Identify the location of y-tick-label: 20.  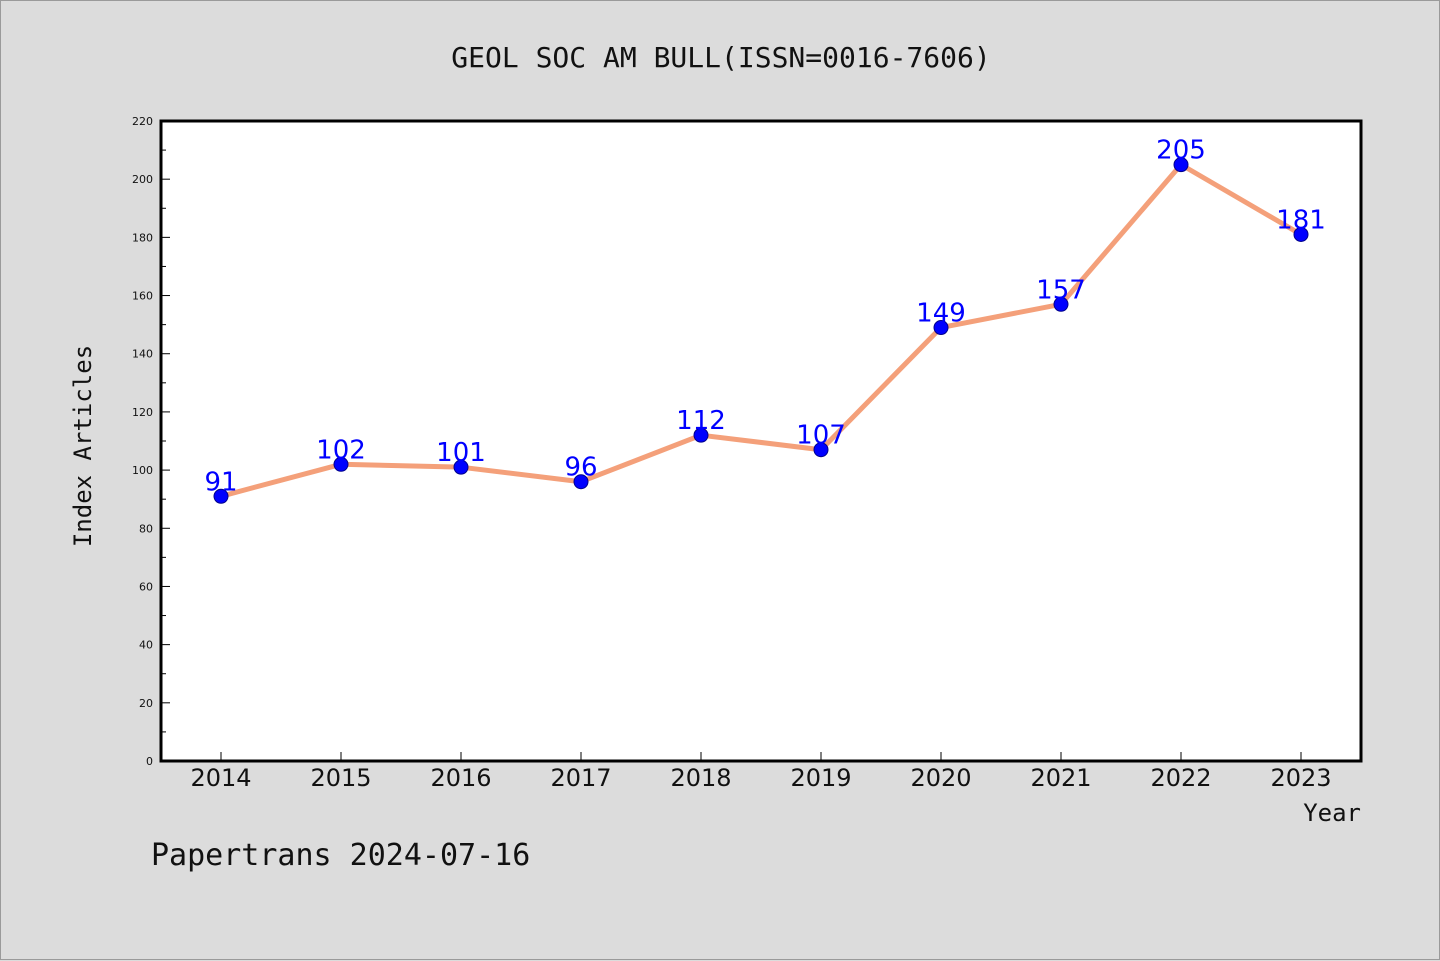
(146, 703).